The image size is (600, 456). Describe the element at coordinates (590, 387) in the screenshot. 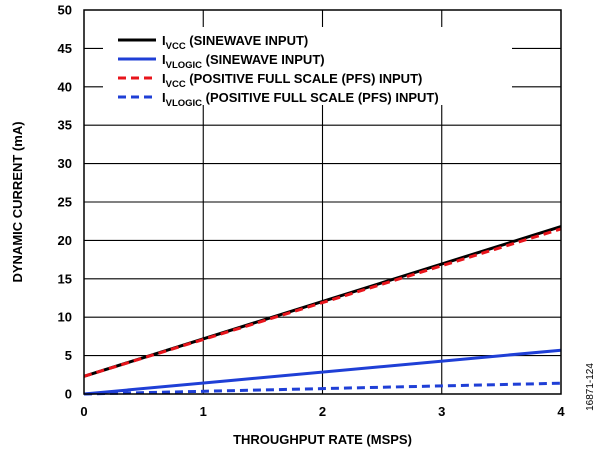

I see `figure-id: 16871-124` at that location.